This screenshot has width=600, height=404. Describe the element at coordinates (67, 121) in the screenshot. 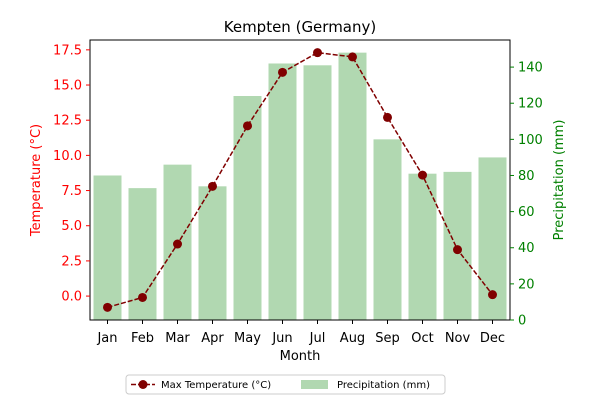

I see `y-left-tick-label: 12.5` at that location.